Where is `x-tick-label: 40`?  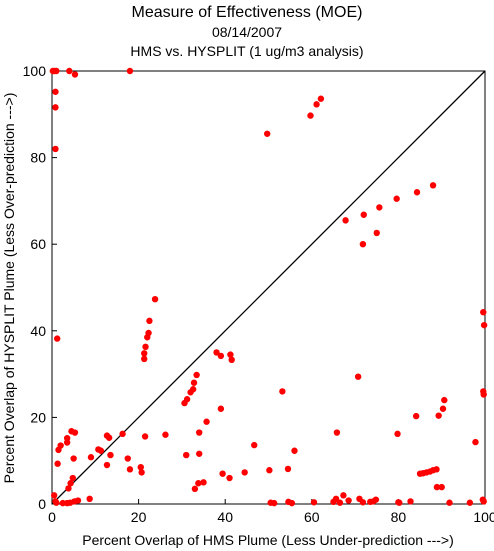
x-tick-label: 40 is located at coordinates (225, 517).